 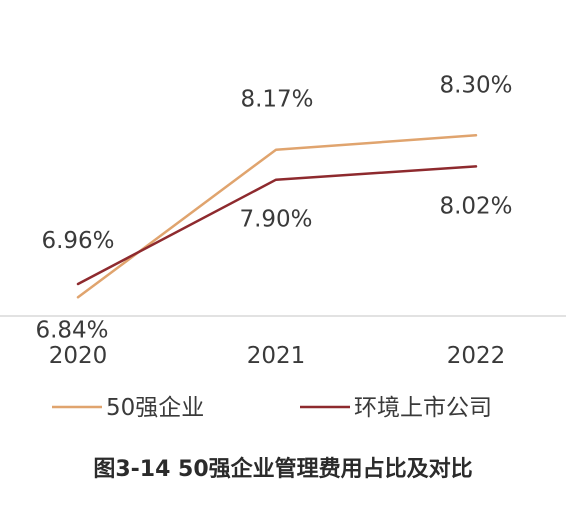 I want to click on legend-label-1: 50强企业, so click(x=155, y=408).